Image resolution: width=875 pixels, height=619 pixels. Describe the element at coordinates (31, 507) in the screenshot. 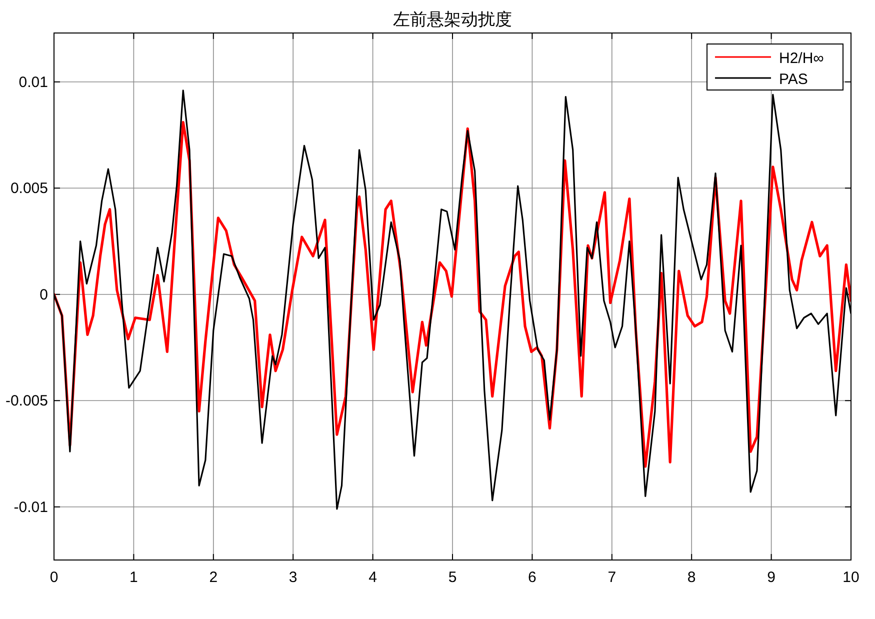

I see `y-tick-label: -0.01` at that location.